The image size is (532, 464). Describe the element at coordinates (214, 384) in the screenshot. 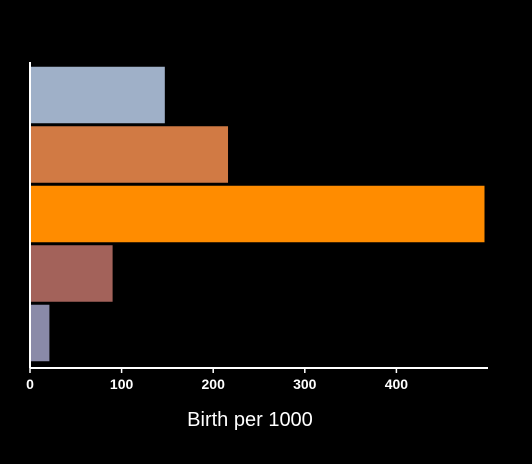

I see `x-tick-label: 200` at that location.